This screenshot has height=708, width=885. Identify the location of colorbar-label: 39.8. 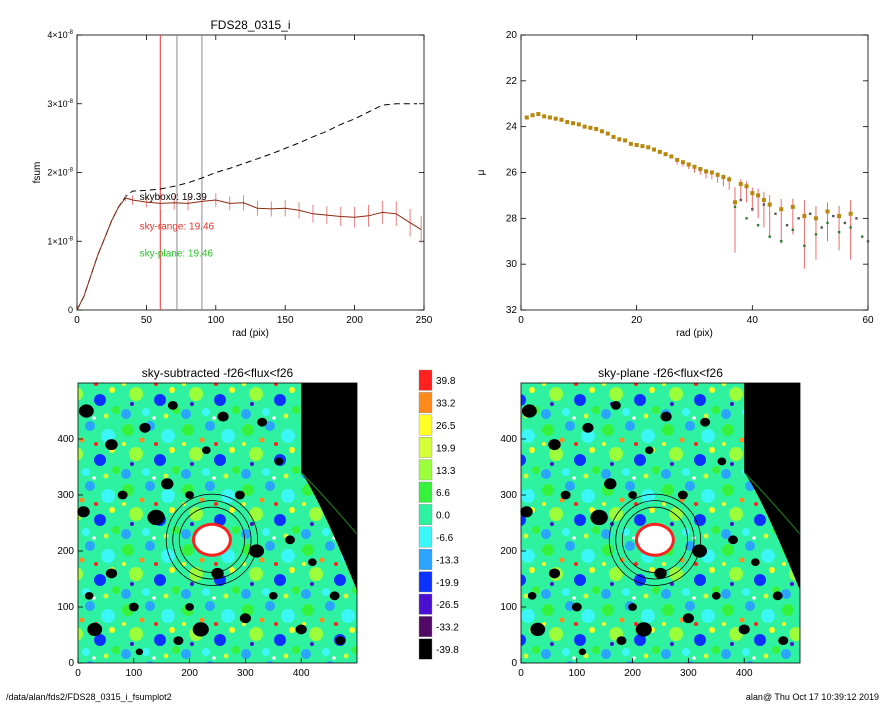
(446, 381).